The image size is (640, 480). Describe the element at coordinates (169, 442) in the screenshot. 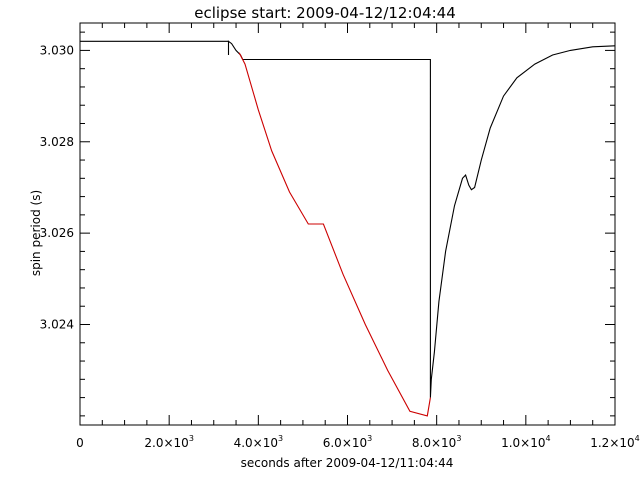

I see `x-tick-label: 2.0×10³` at that location.